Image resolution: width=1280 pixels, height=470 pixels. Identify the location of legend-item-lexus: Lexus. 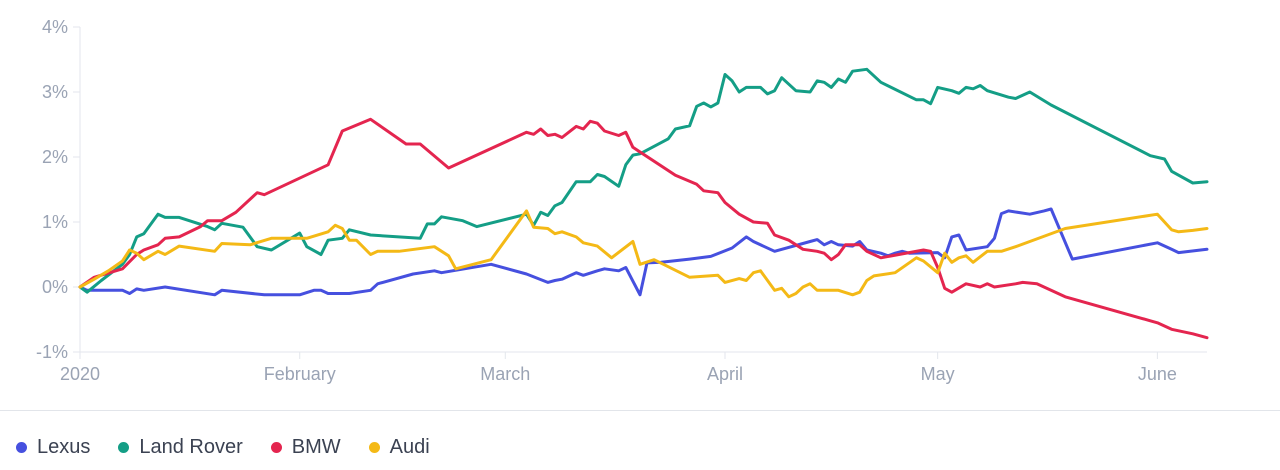
(53, 447).